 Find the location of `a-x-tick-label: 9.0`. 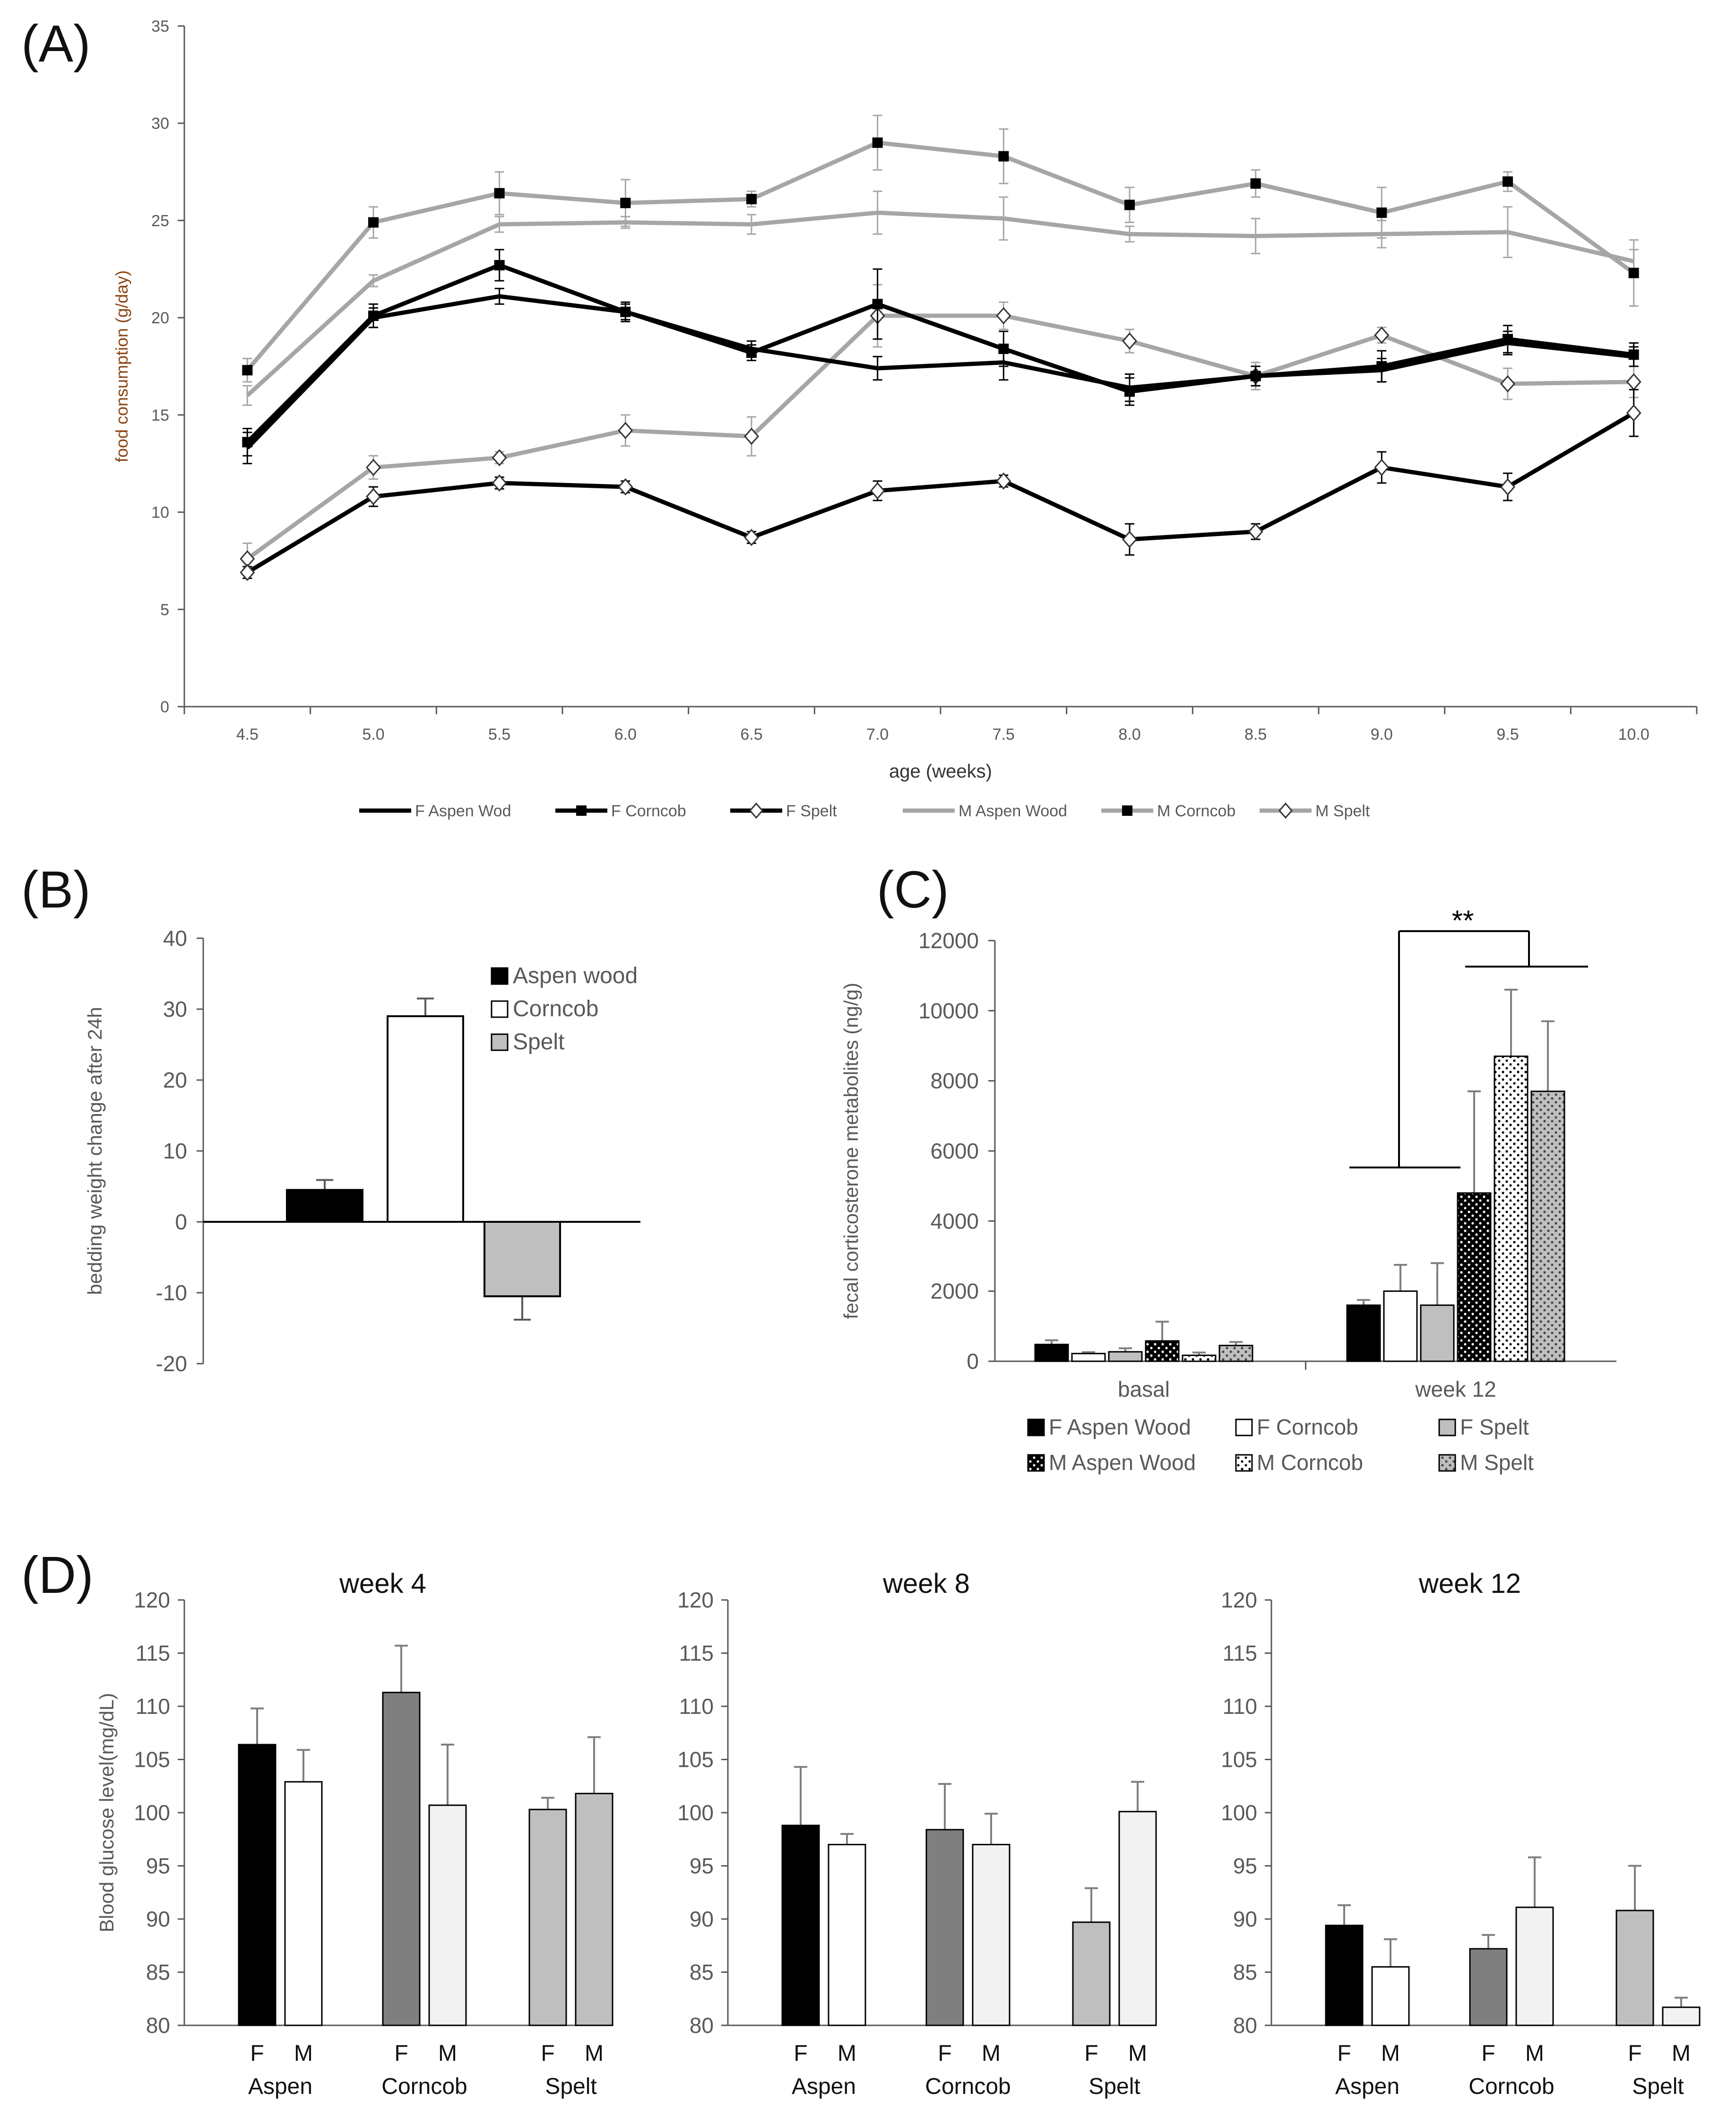

a-x-tick-label: 9.0 is located at coordinates (1382, 734).